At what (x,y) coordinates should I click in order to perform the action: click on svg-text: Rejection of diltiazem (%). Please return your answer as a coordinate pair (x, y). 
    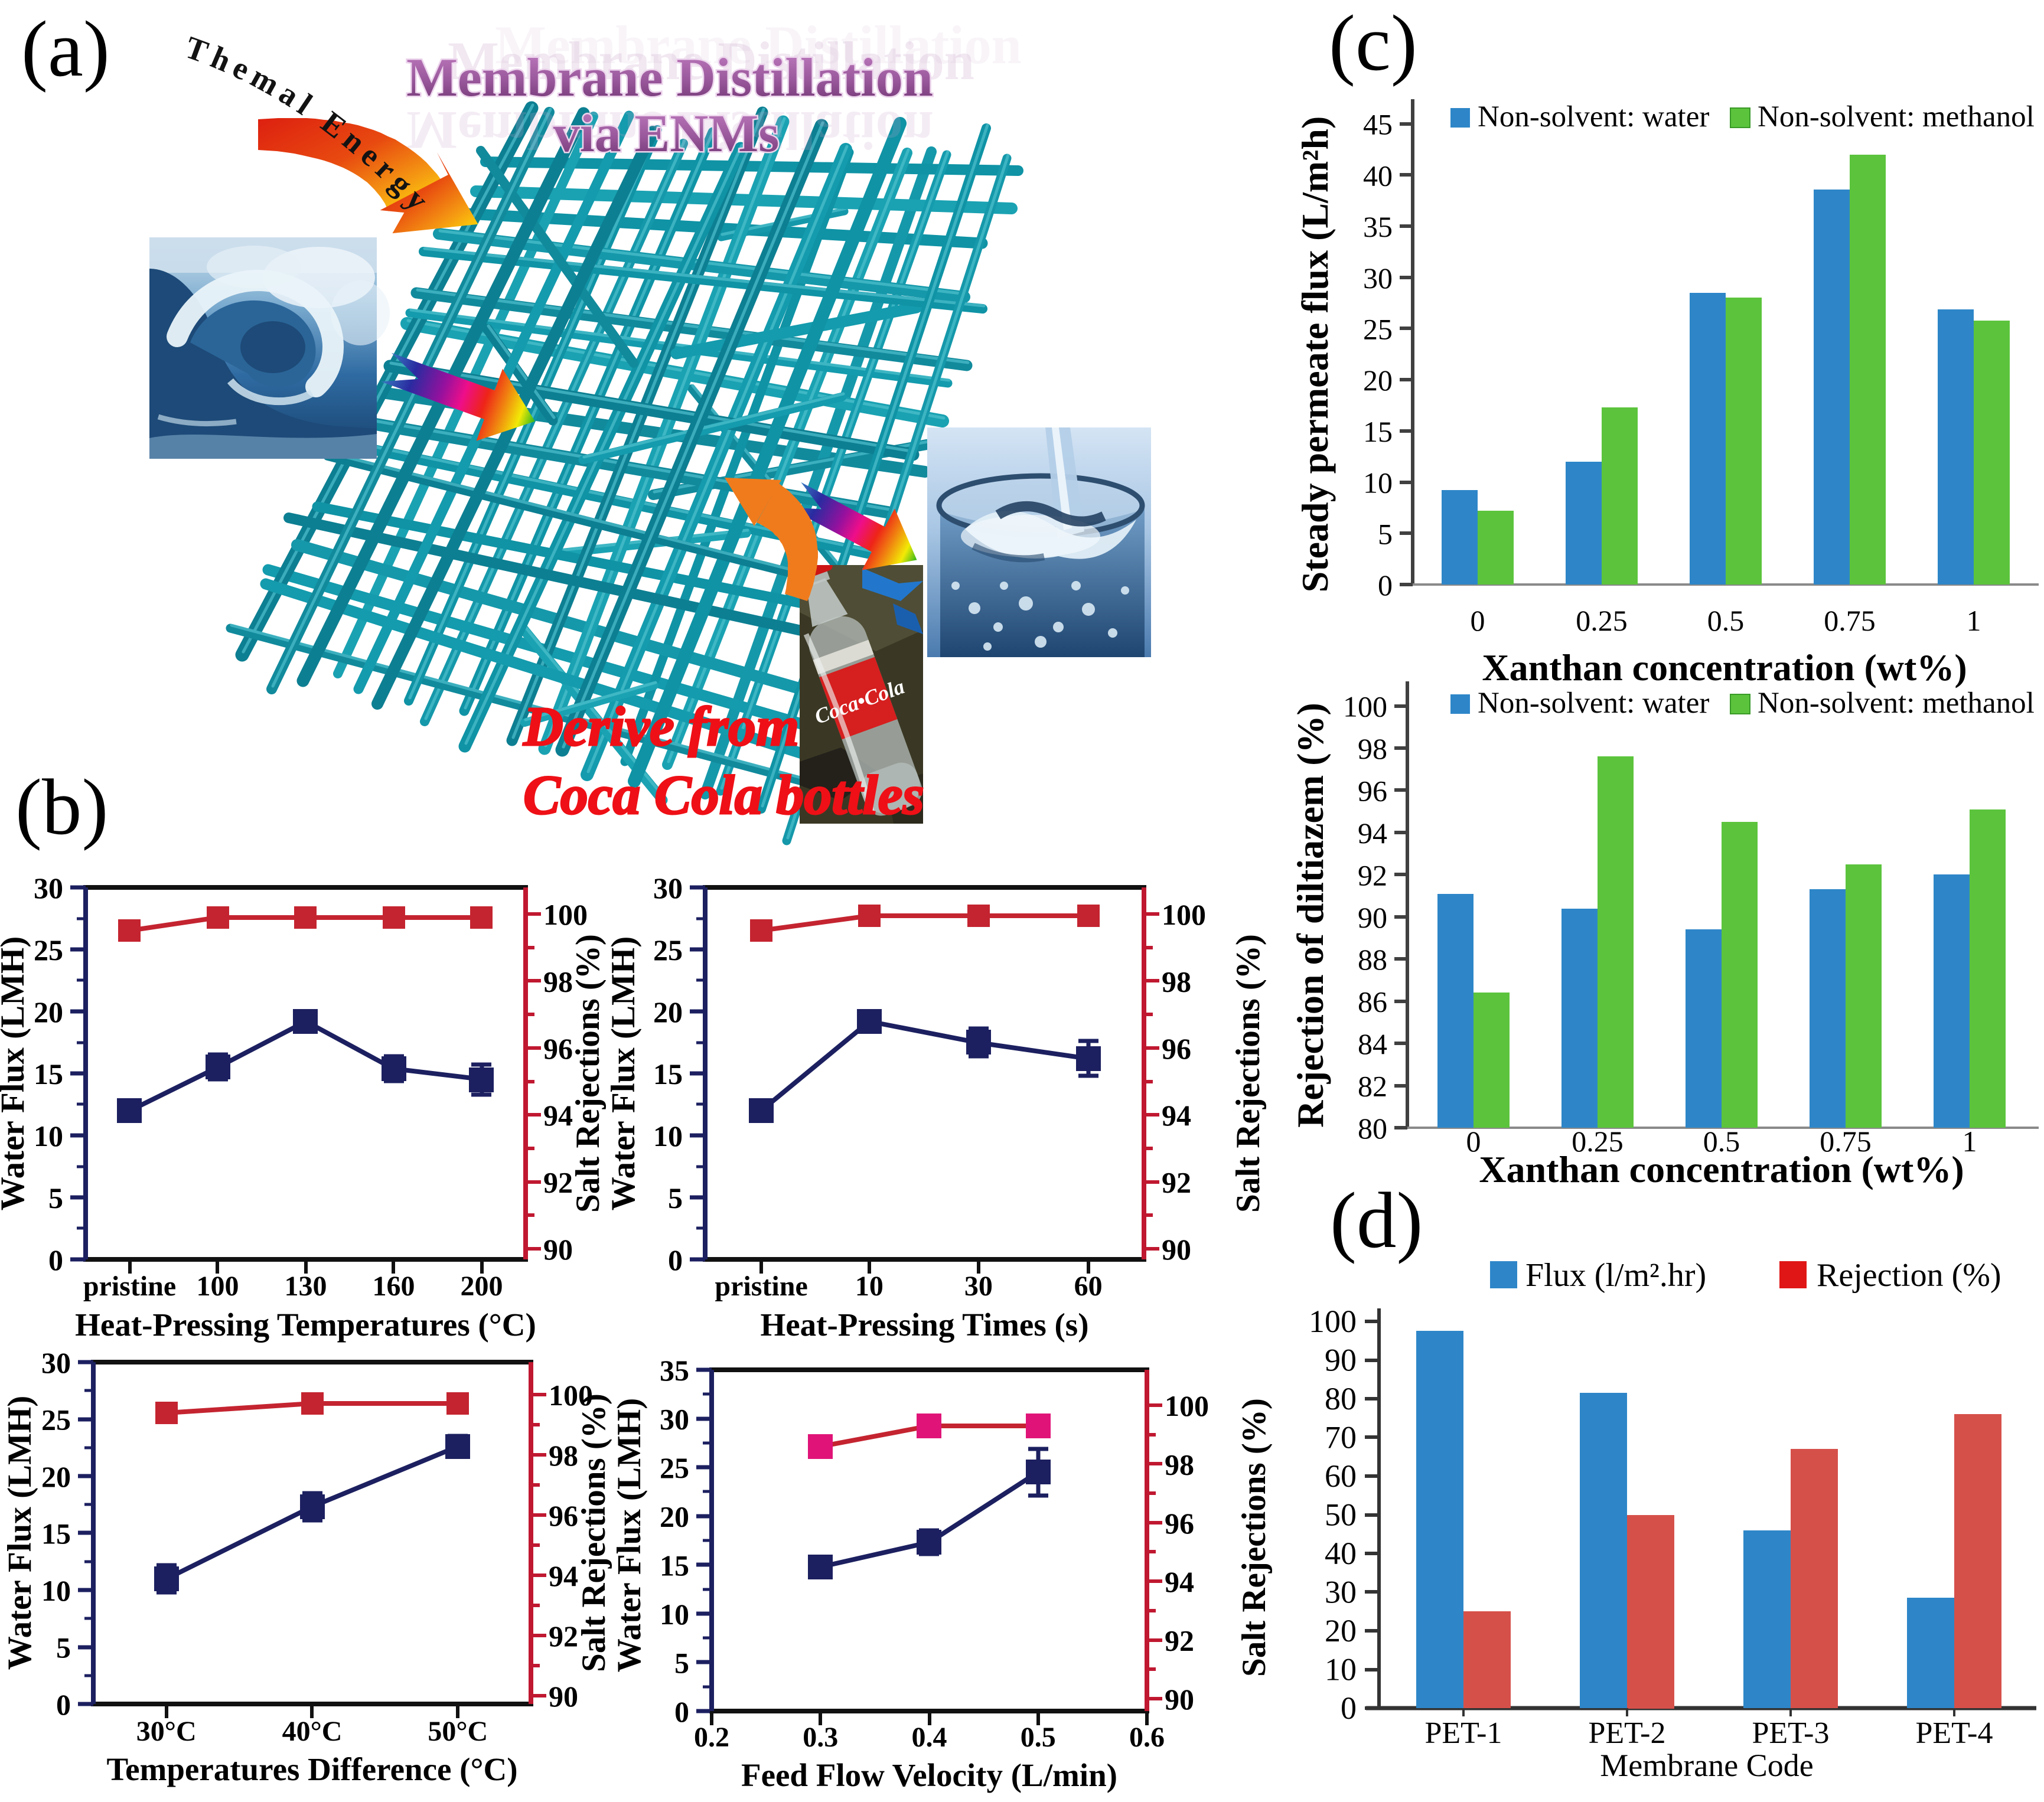
    Looking at the image, I should click on (1310, 915).